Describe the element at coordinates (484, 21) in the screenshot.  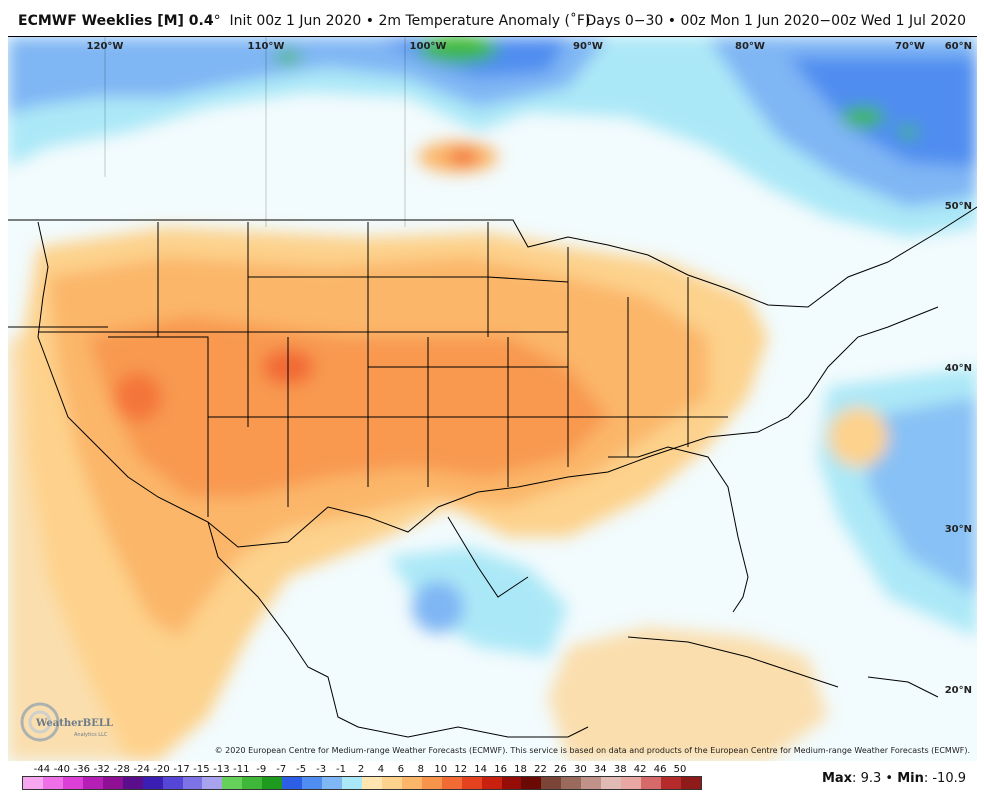
I see `field-name: 2m Temperature Anomaly (˚F)` at that location.